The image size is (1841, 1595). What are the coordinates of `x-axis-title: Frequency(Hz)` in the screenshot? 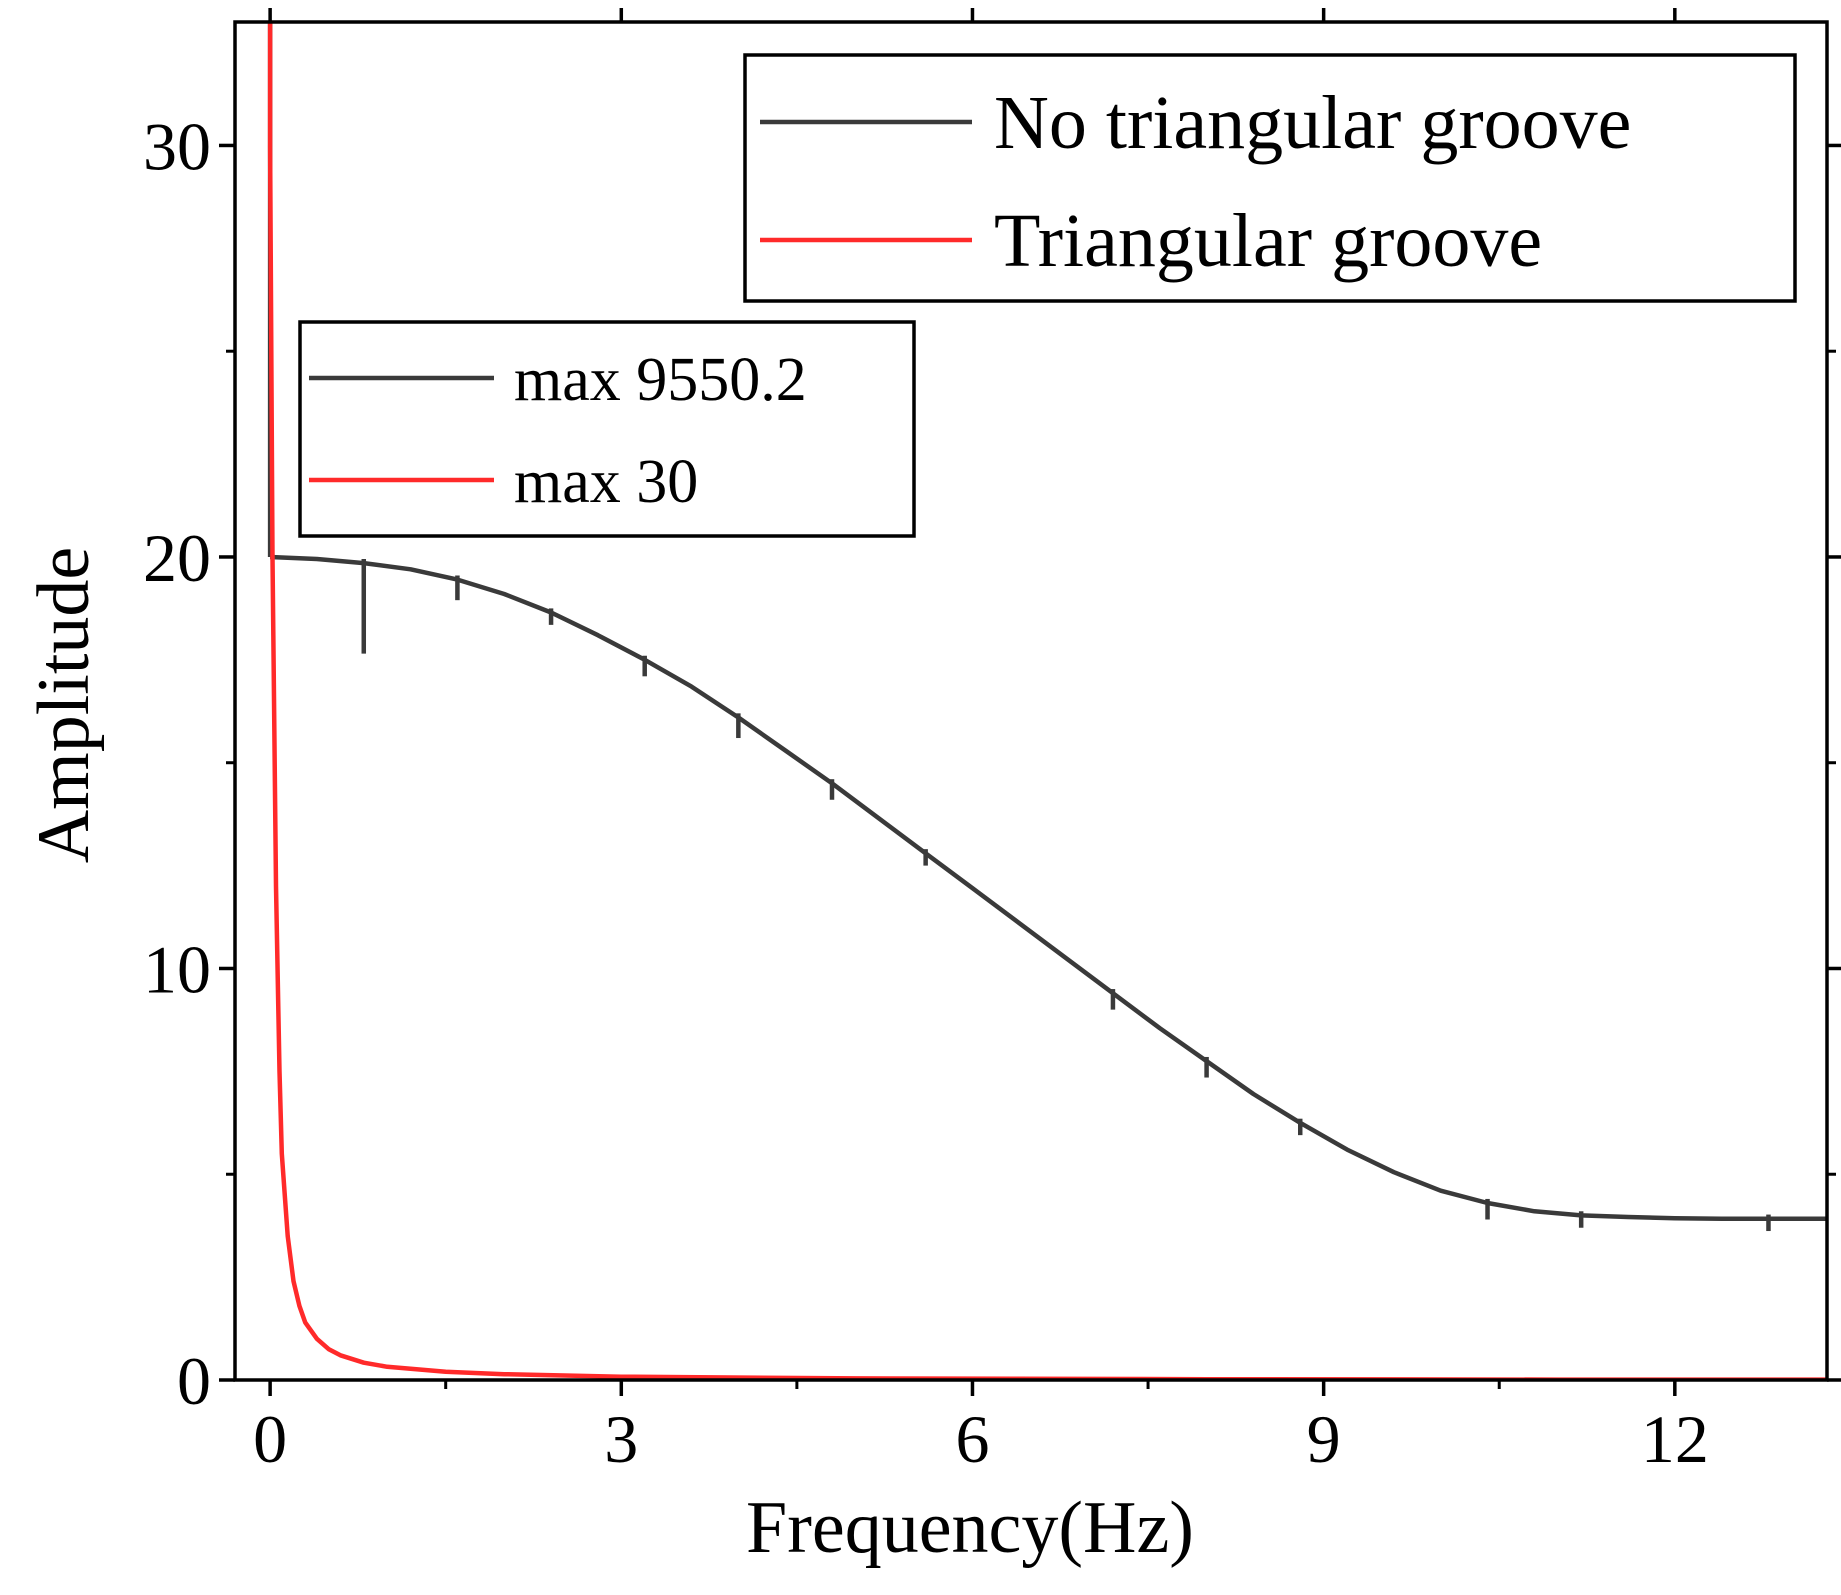 It's located at (970, 1528).